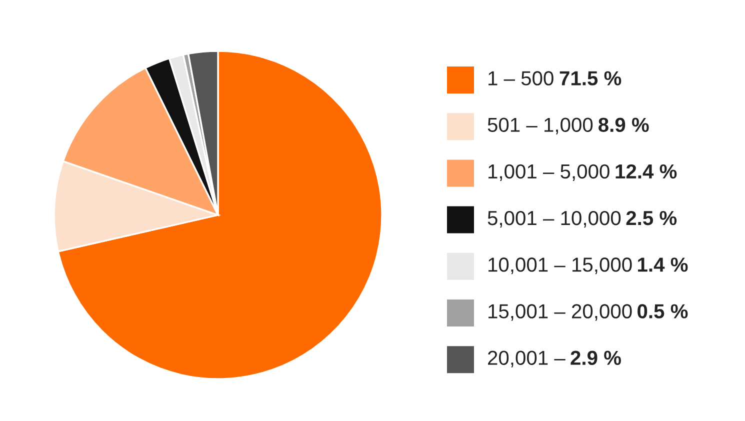  Describe the element at coordinates (591, 78) in the screenshot. I see `data-label: 71.5 %` at that location.